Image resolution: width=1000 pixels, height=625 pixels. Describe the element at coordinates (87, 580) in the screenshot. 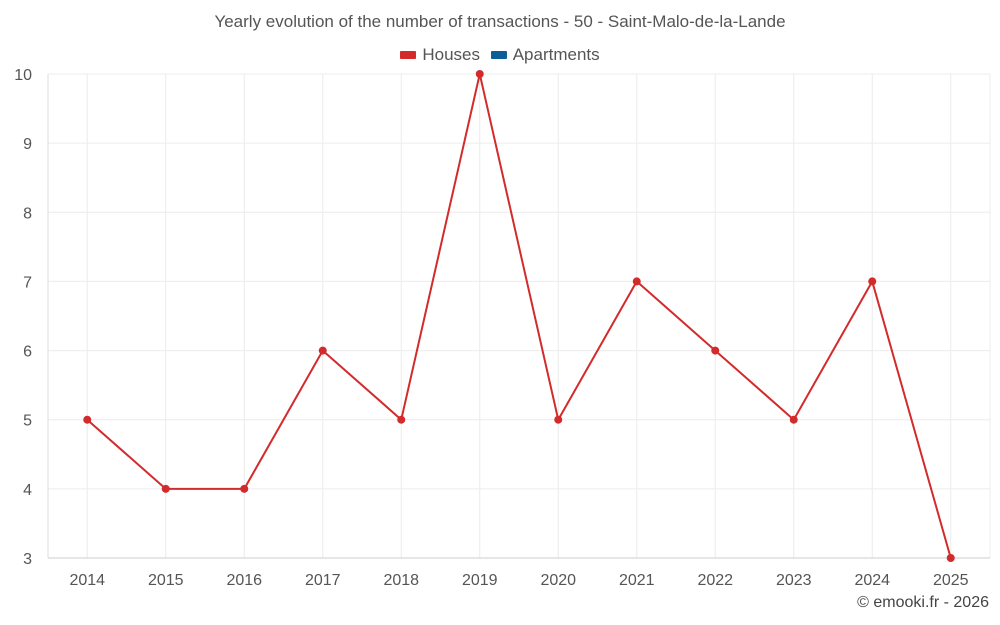

I see `x-tick-label: 2014` at that location.